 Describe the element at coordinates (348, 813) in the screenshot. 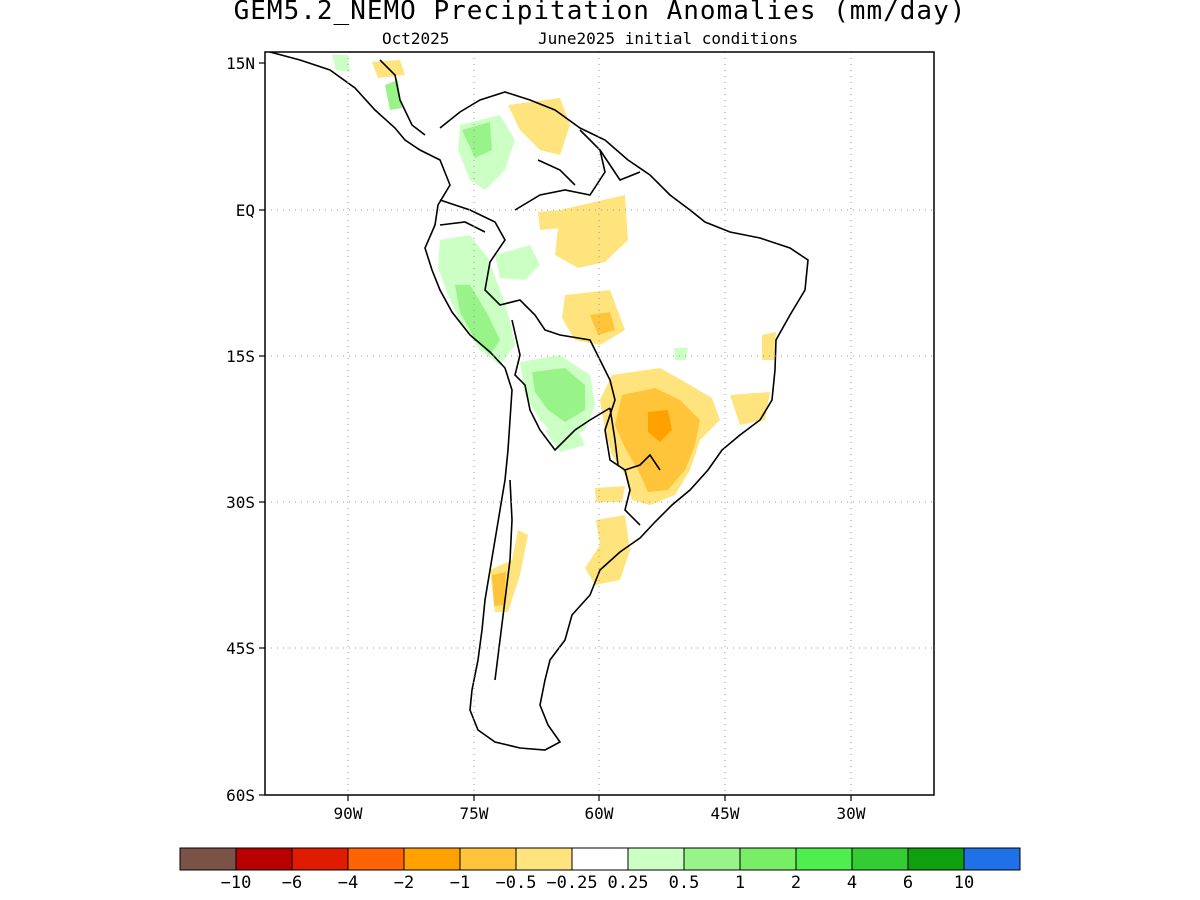

I see `lon-label: 90W` at that location.